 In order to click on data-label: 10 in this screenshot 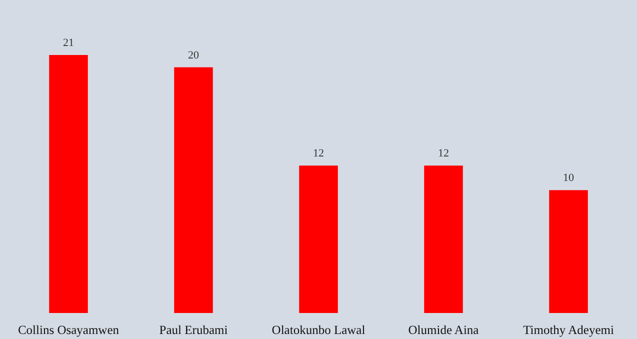, I will do `click(568, 178)`.